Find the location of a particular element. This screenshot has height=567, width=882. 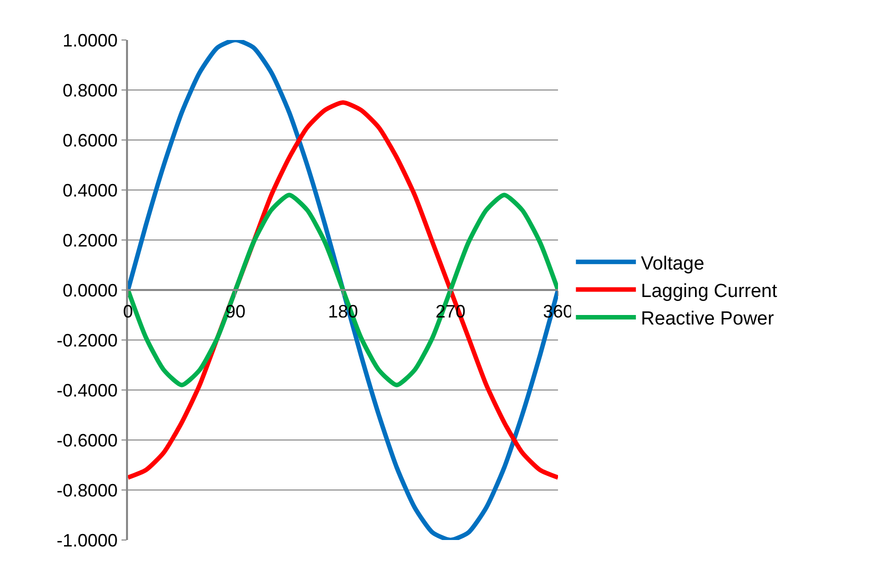

y-tick-label: 0.4000 is located at coordinates (90, 190).